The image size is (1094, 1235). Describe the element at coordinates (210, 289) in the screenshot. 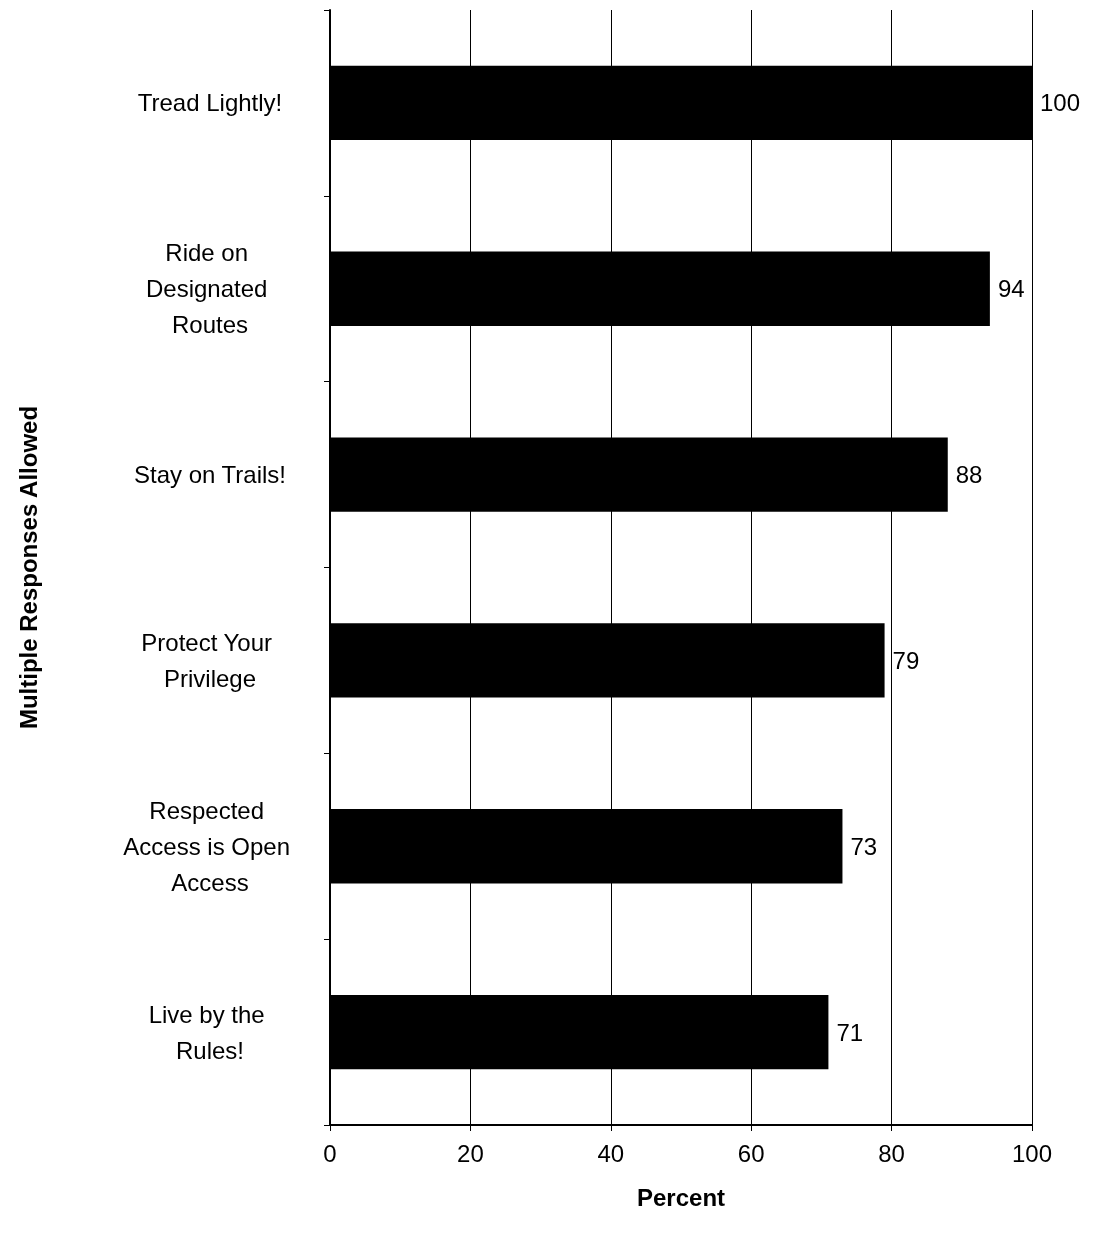

I see `y-tick-label: Ride on Designated Routes` at that location.